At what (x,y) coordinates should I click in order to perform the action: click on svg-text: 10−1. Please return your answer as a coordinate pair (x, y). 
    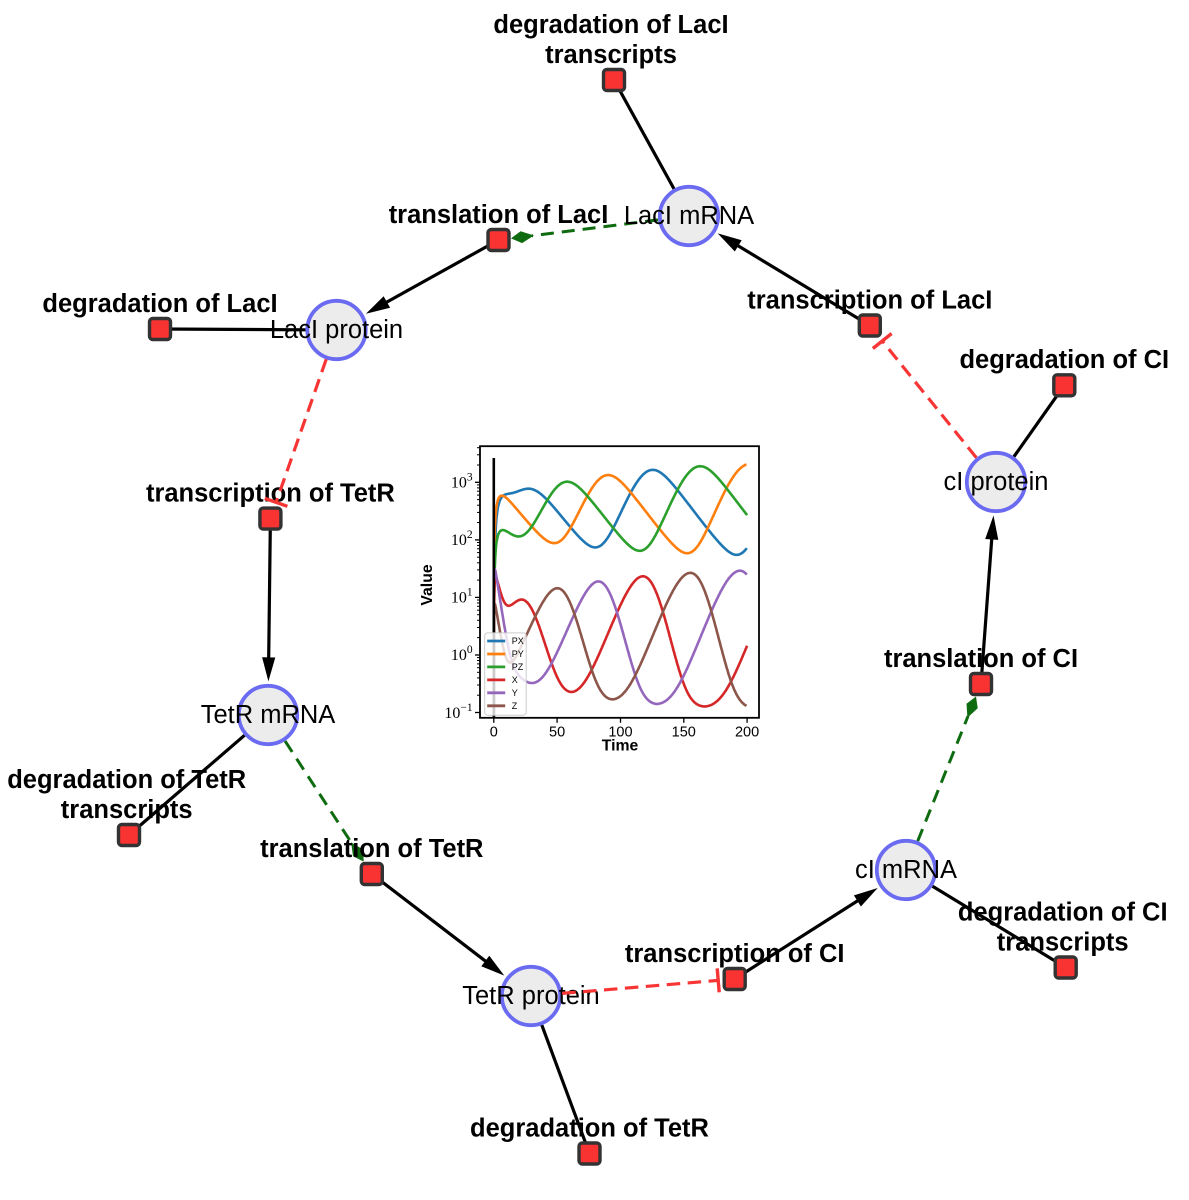
    Looking at the image, I should click on (458, 712).